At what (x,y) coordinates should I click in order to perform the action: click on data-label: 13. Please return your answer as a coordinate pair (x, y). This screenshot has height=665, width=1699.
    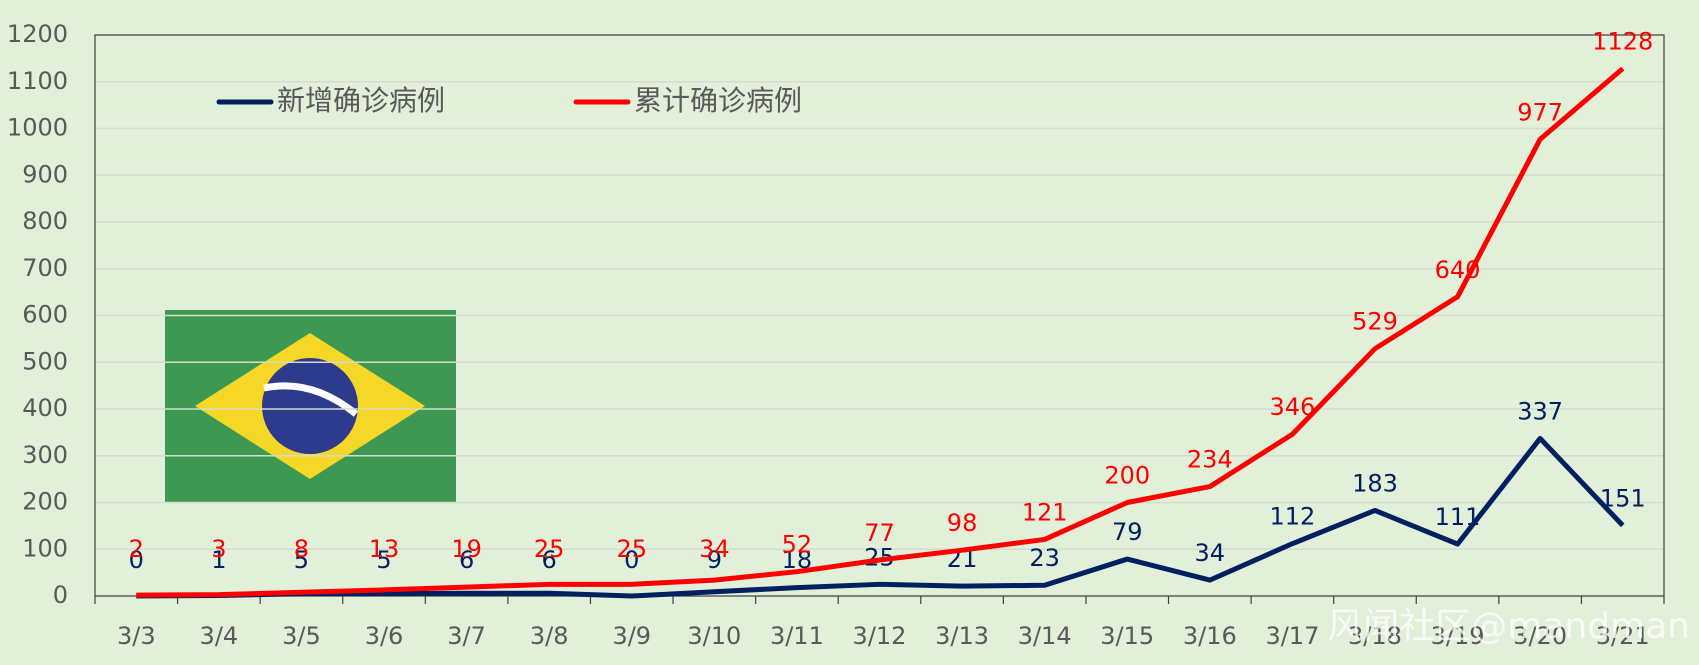
    Looking at the image, I should click on (384, 549).